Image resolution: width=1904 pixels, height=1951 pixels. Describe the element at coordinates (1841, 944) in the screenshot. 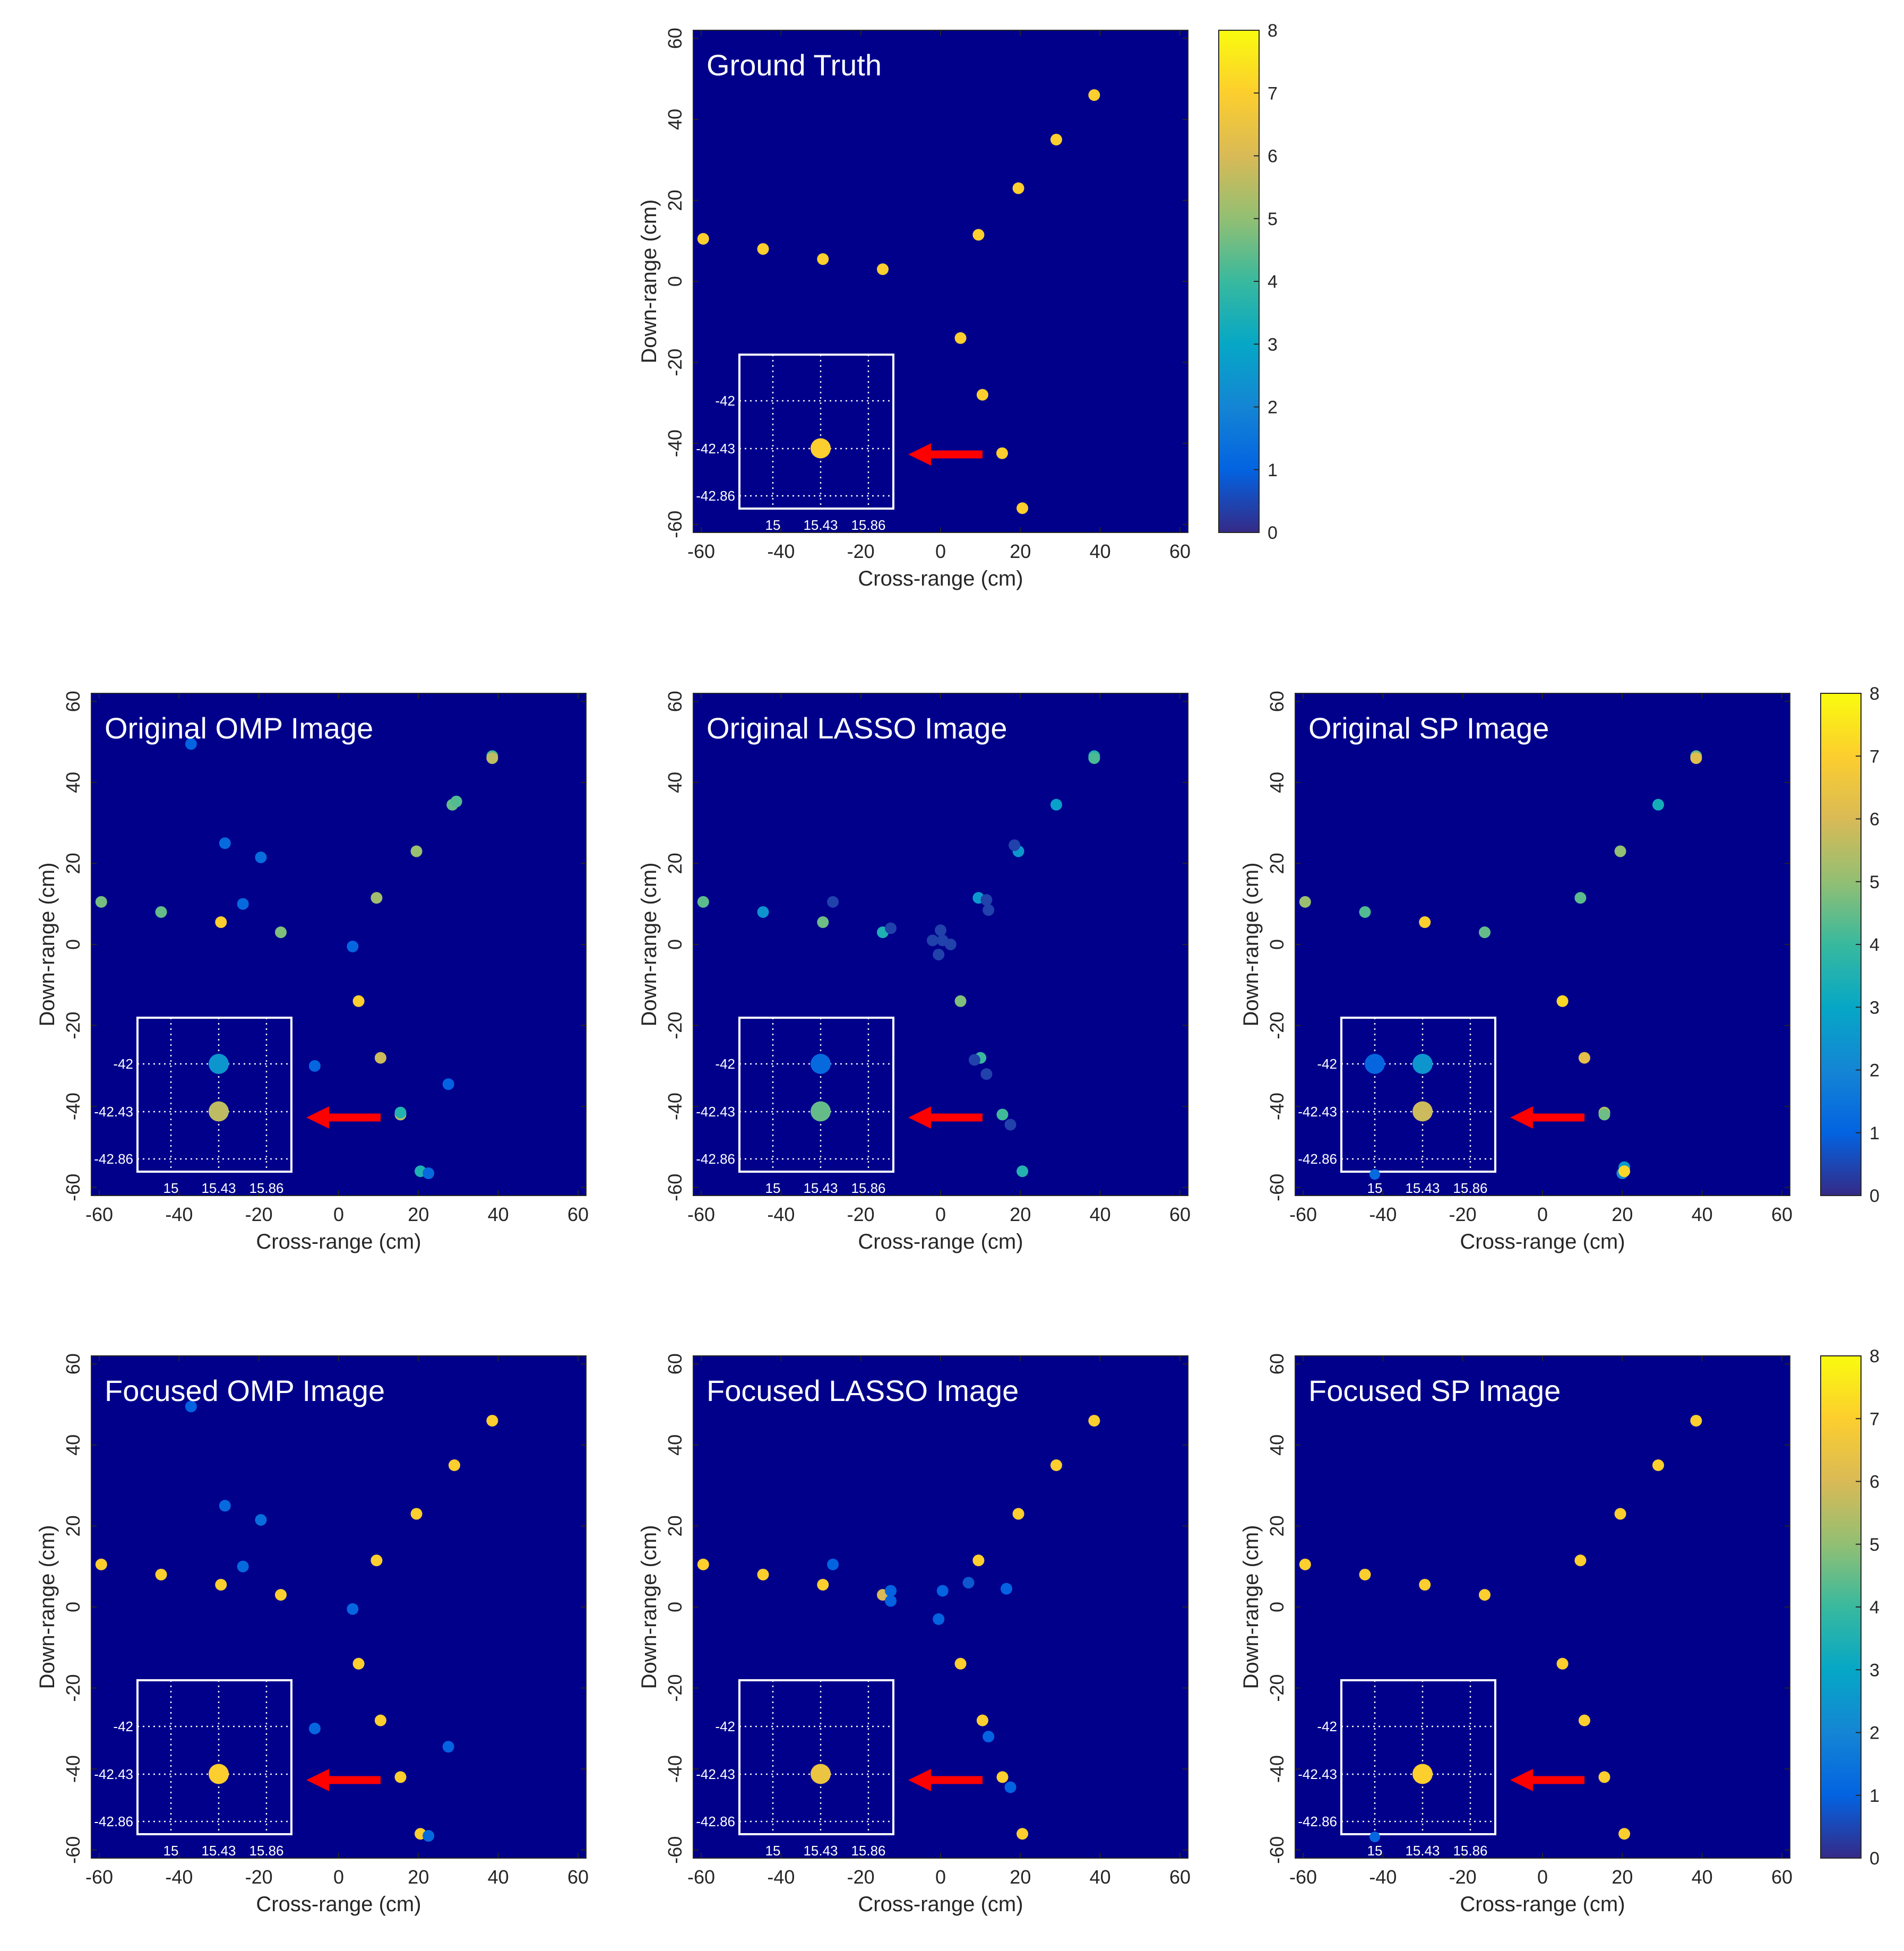

I see `colorbar-gradient` at that location.